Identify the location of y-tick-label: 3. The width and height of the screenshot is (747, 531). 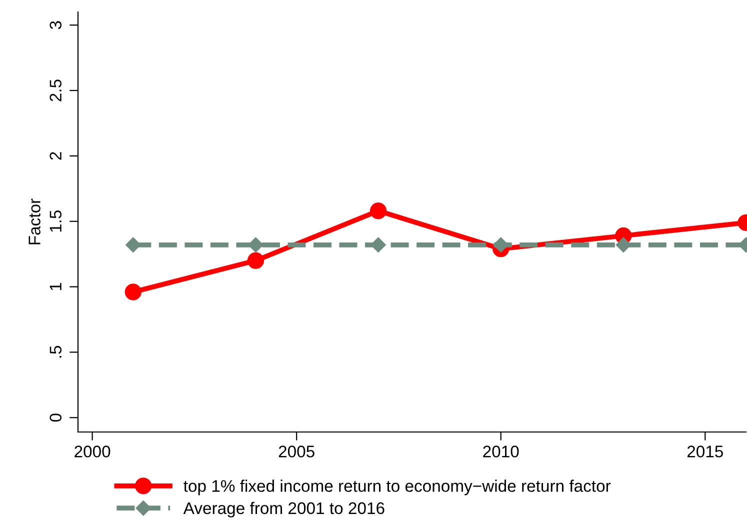
(56, 25).